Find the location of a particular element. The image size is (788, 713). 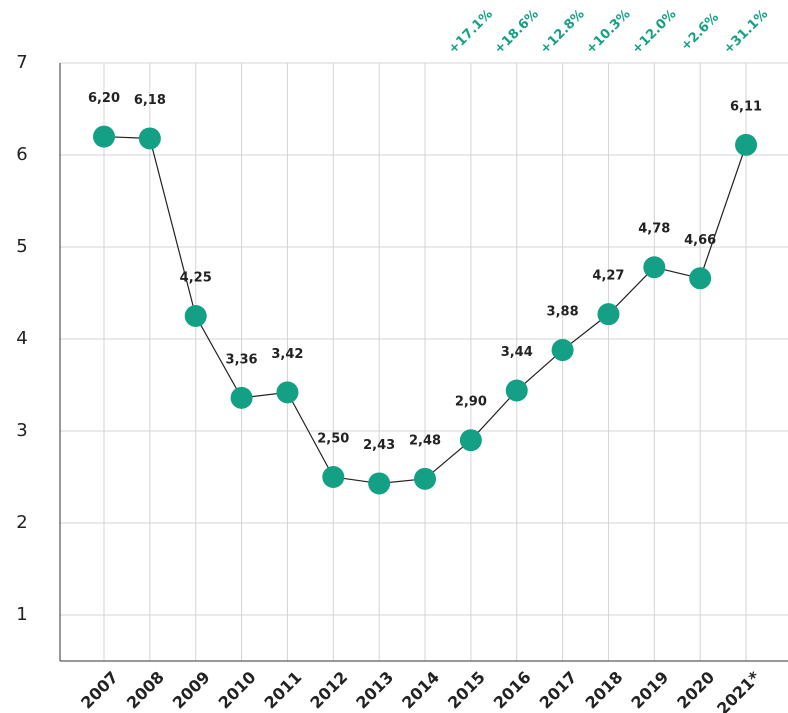

x-tick-label: 2015 is located at coordinates (466, 690).